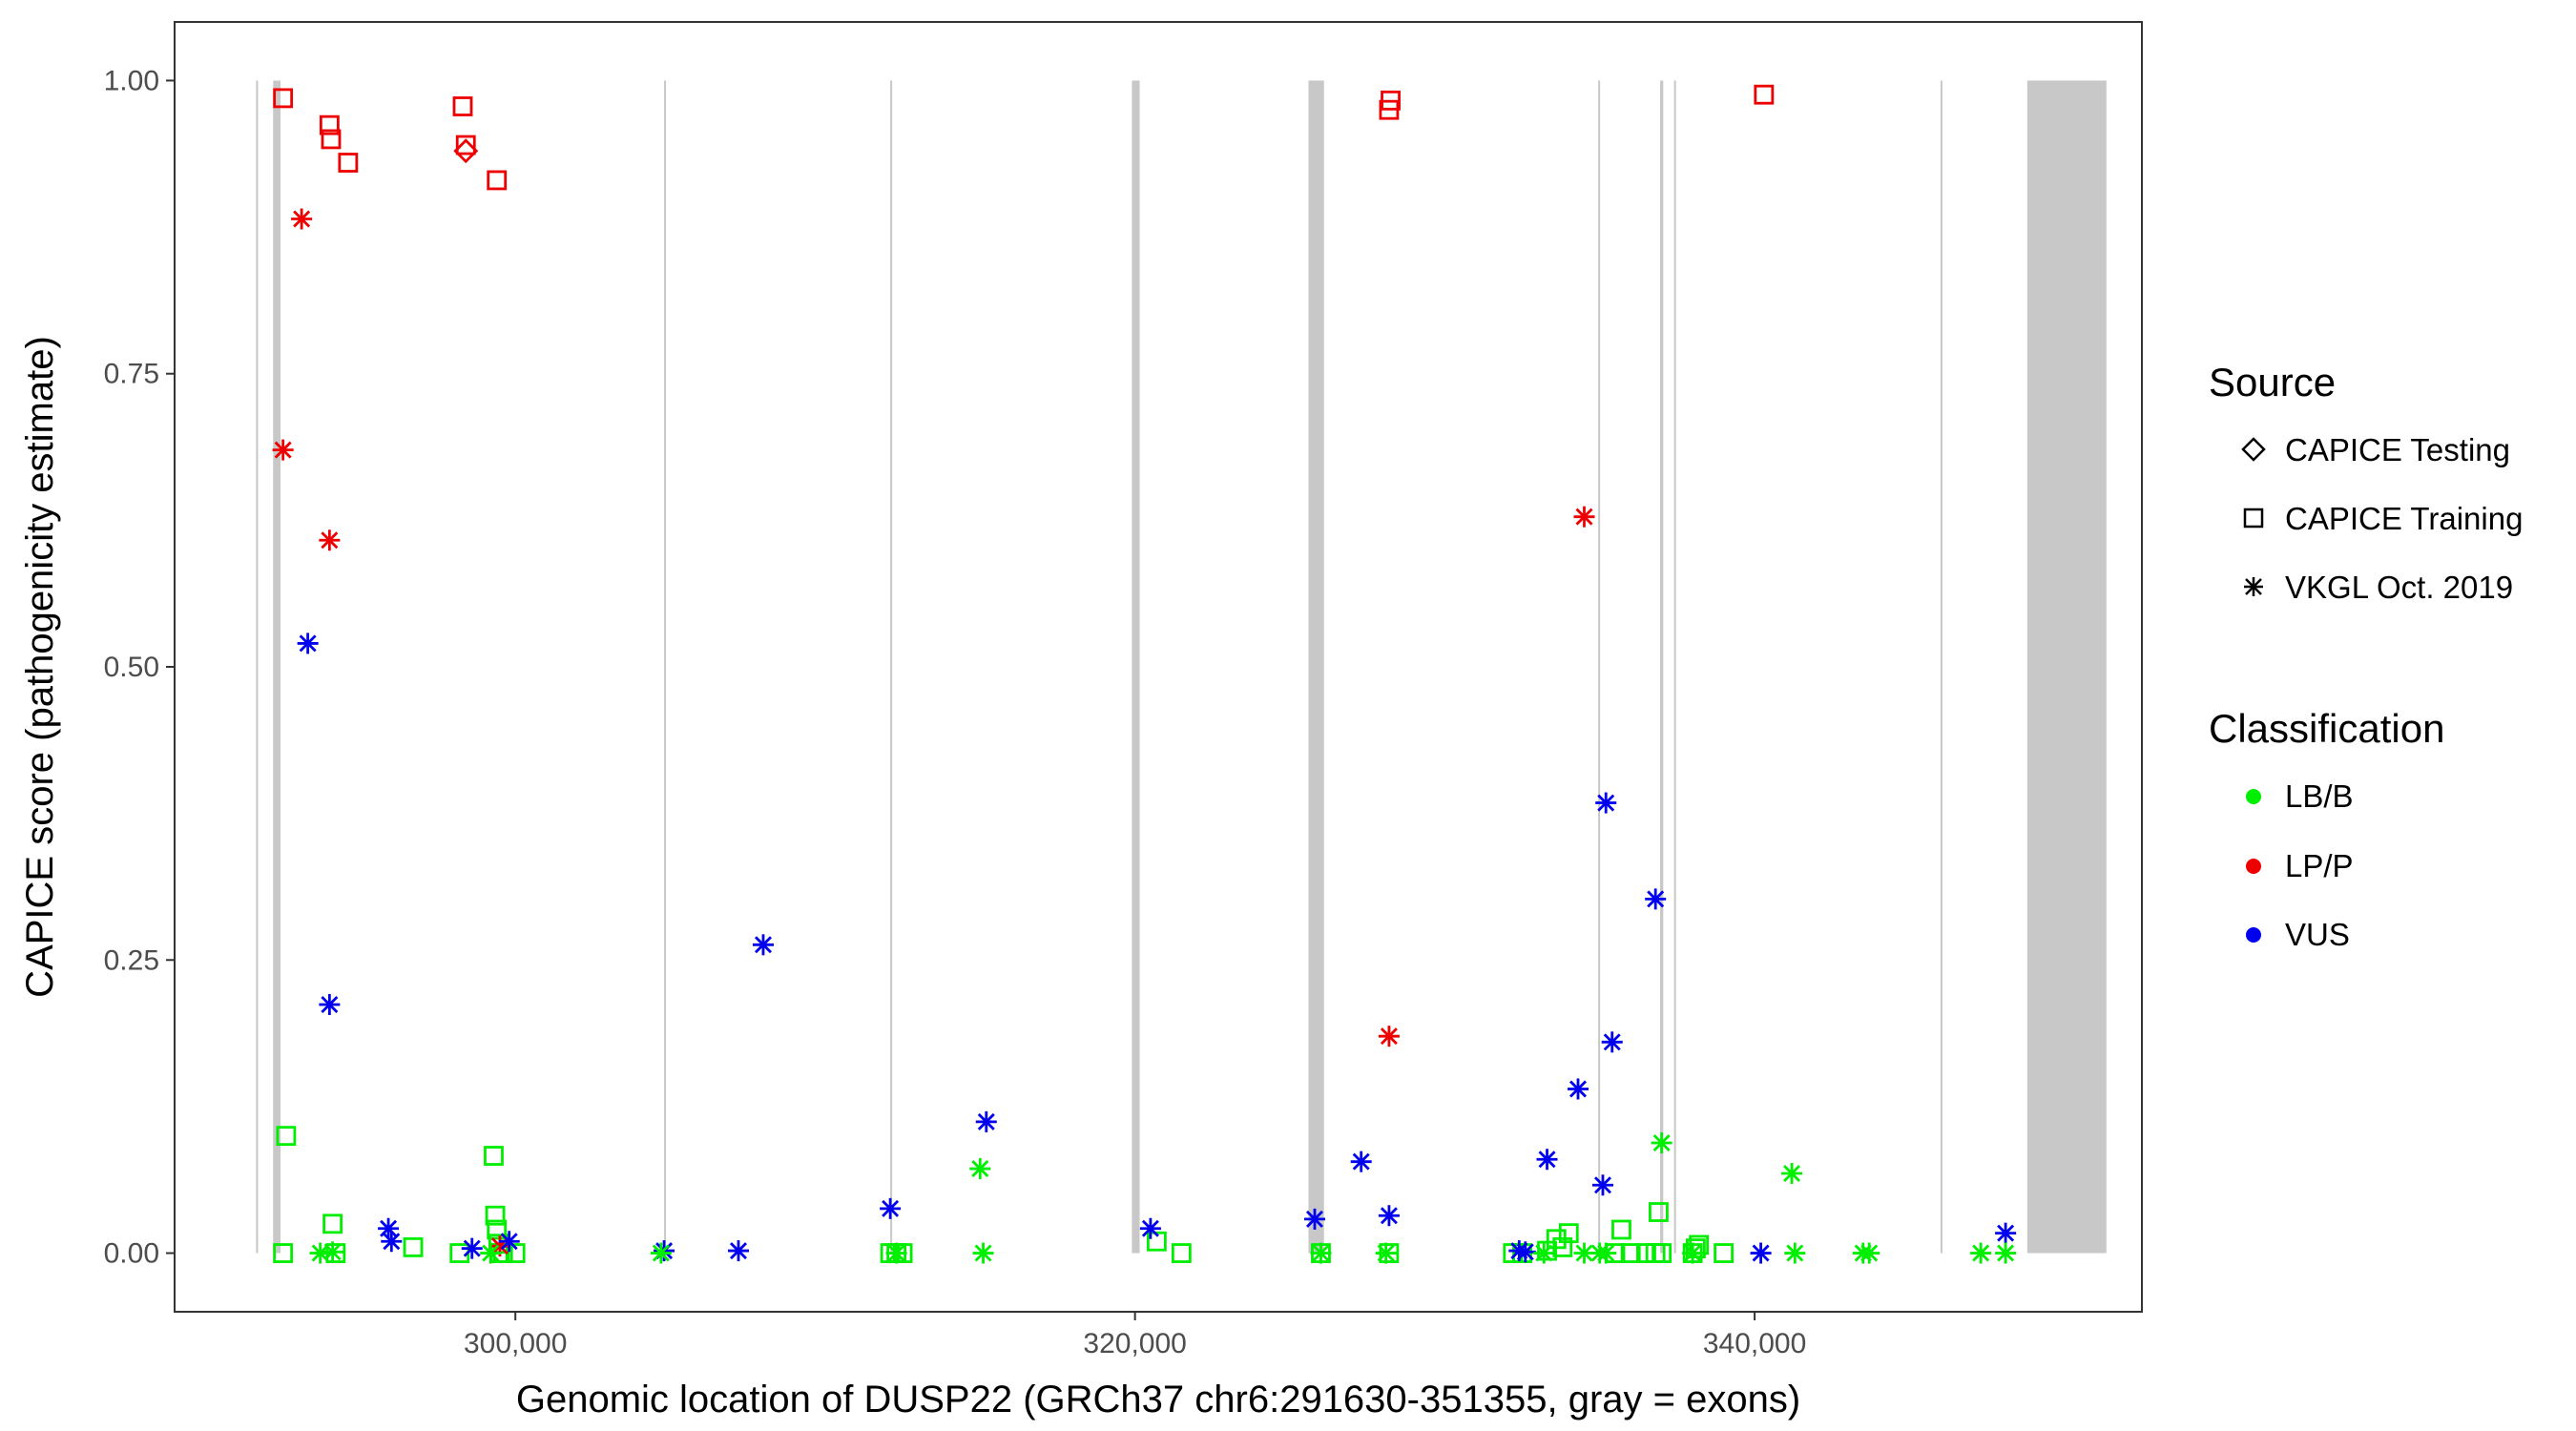 The width and height of the screenshot is (2576, 1431). Describe the element at coordinates (2317, 935) in the screenshot. I see `legend-label-vus: VUS` at that location.